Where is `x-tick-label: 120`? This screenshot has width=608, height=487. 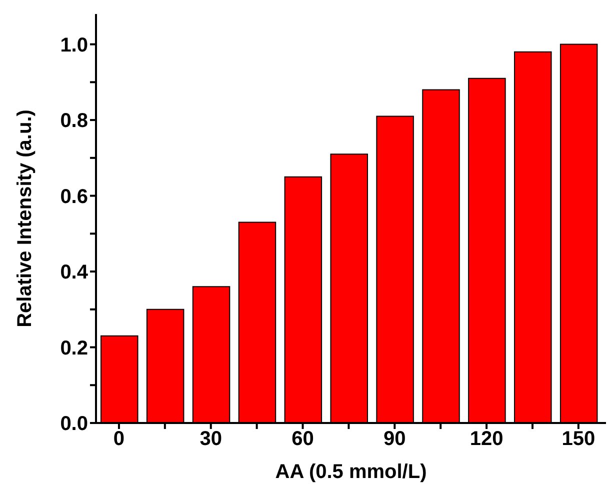 x-tick-label: 120 is located at coordinates (487, 439).